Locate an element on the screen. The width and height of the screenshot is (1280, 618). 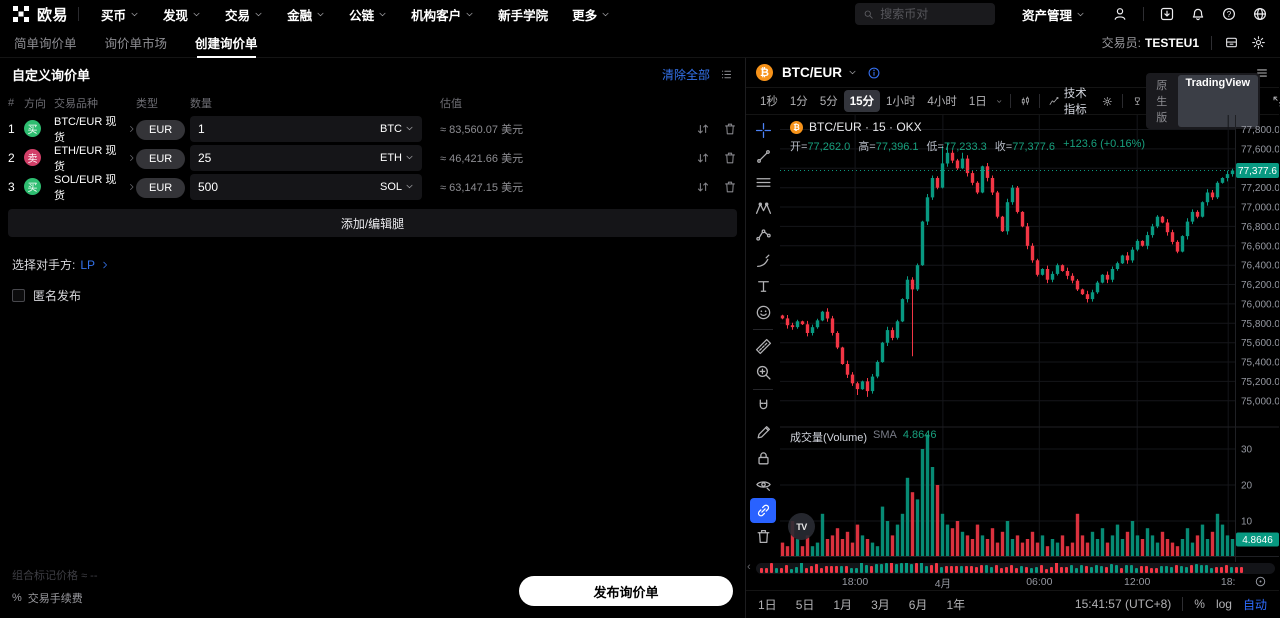
amount-input-wrap: BTC is located at coordinates (306, 128).